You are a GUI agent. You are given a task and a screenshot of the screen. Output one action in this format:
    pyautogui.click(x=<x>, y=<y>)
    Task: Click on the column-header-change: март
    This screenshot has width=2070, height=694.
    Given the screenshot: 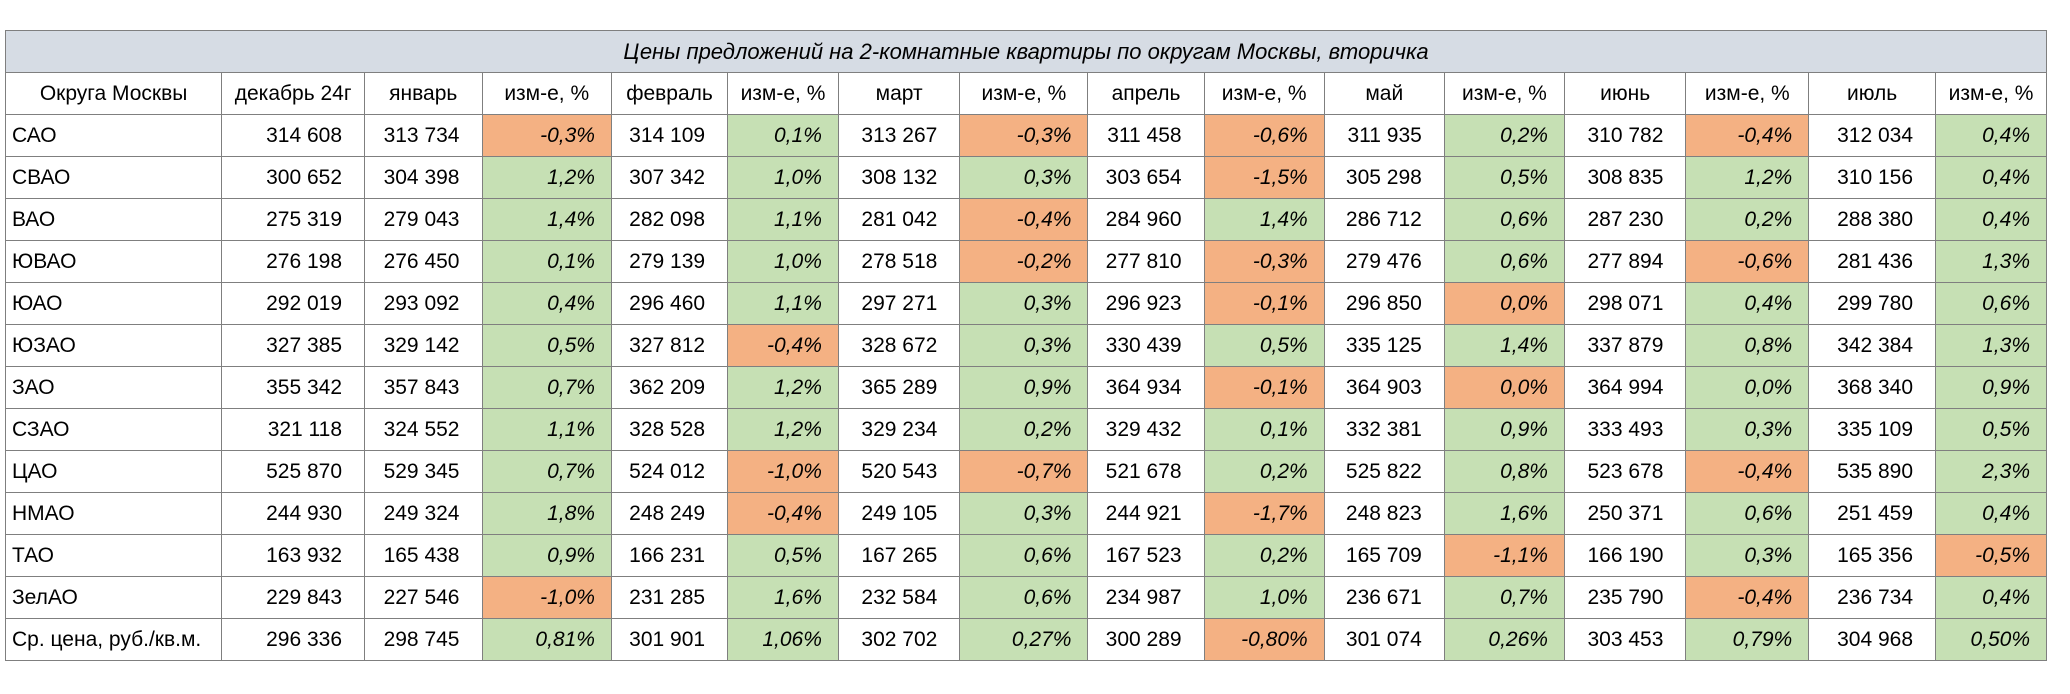 What is the action you would take?
    pyautogui.click(x=899, y=93)
    